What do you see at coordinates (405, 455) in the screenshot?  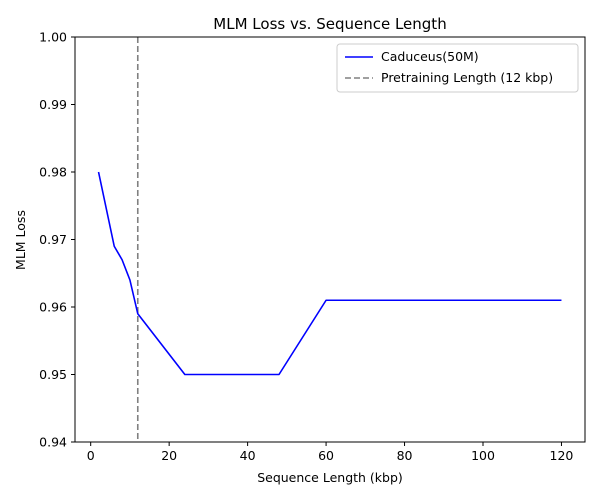 I see `x-tick-label: 80` at bounding box center [405, 455].